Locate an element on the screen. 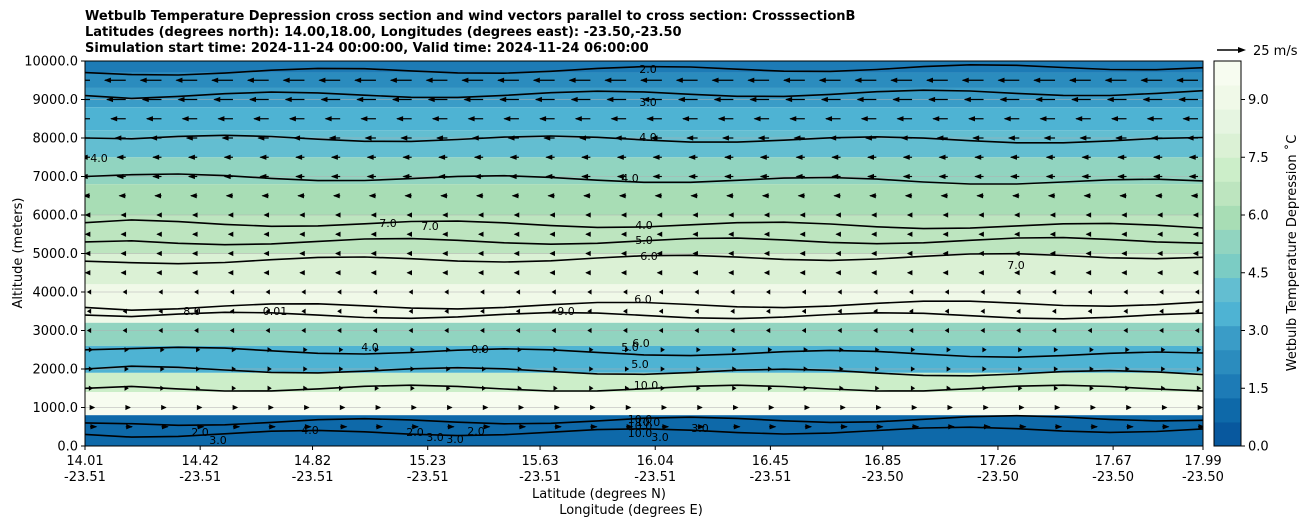 This screenshot has width=1312, height=526. y-tick-label-2: 2000.0 is located at coordinates (56, 370).